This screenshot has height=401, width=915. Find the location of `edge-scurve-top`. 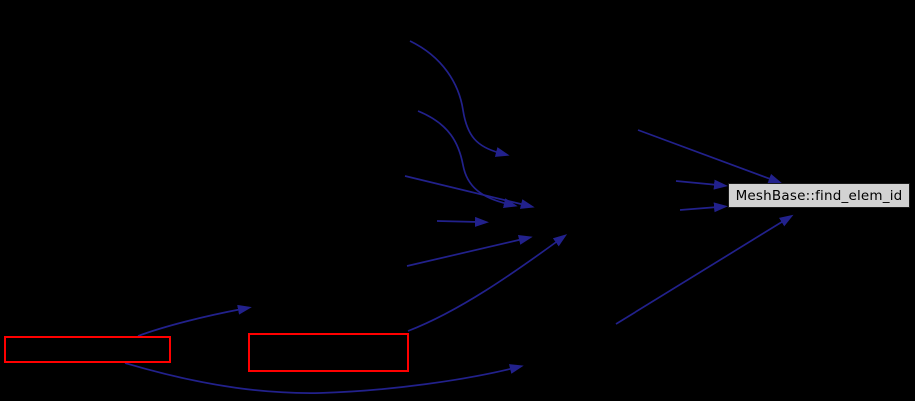

edge-scurve-top is located at coordinates (459, 98).